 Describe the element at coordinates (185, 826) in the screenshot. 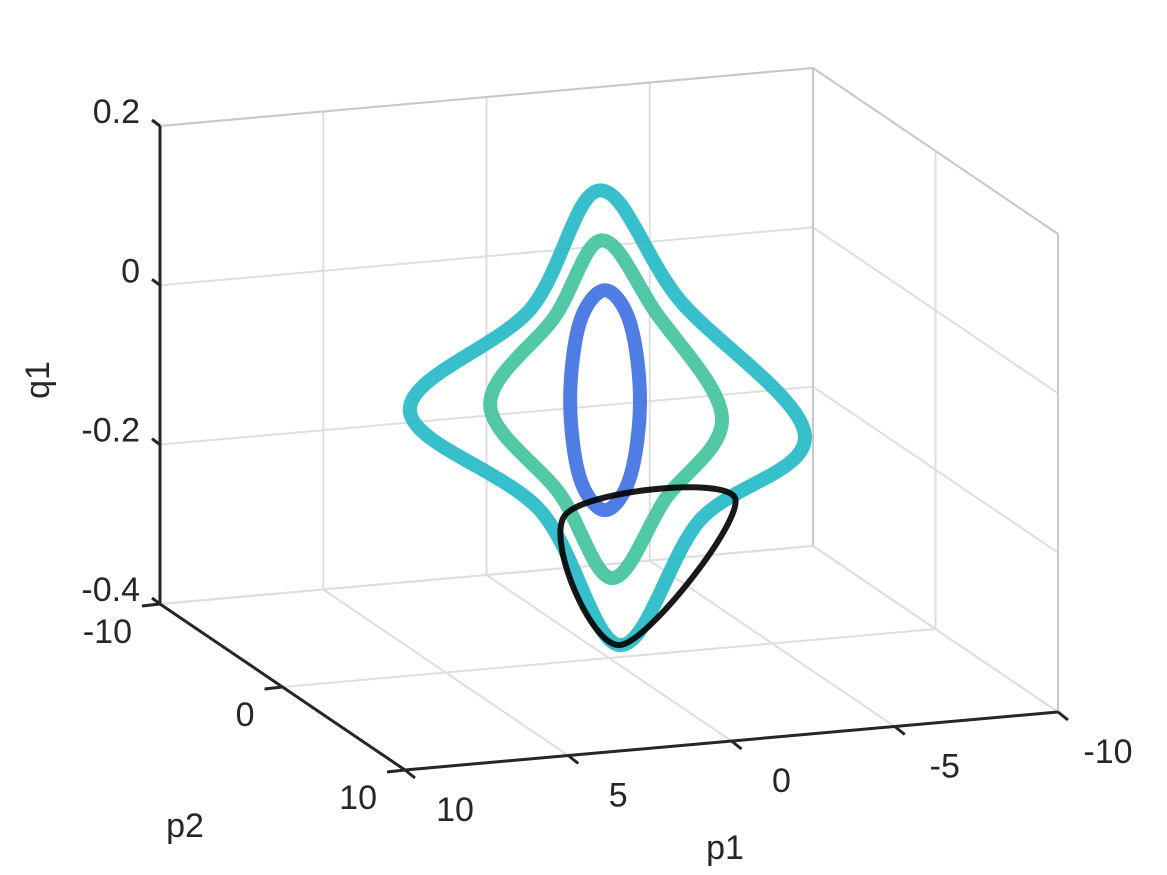

I see `y-axis-label: p2` at that location.